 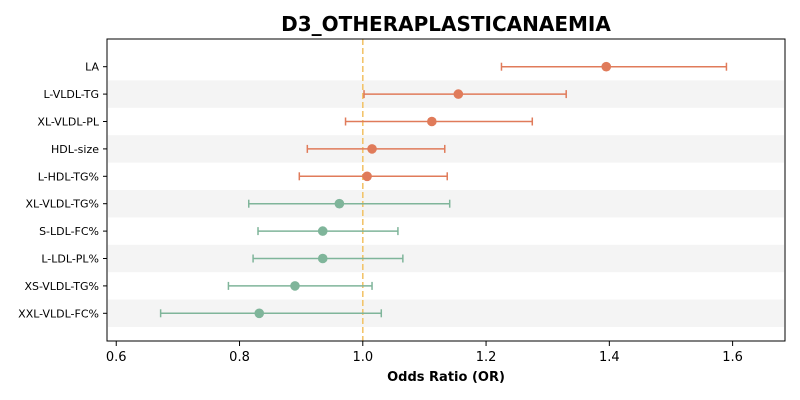 What do you see at coordinates (446, 377) in the screenshot?
I see `x-axis-label: Odds Ratio (OR)` at bounding box center [446, 377].